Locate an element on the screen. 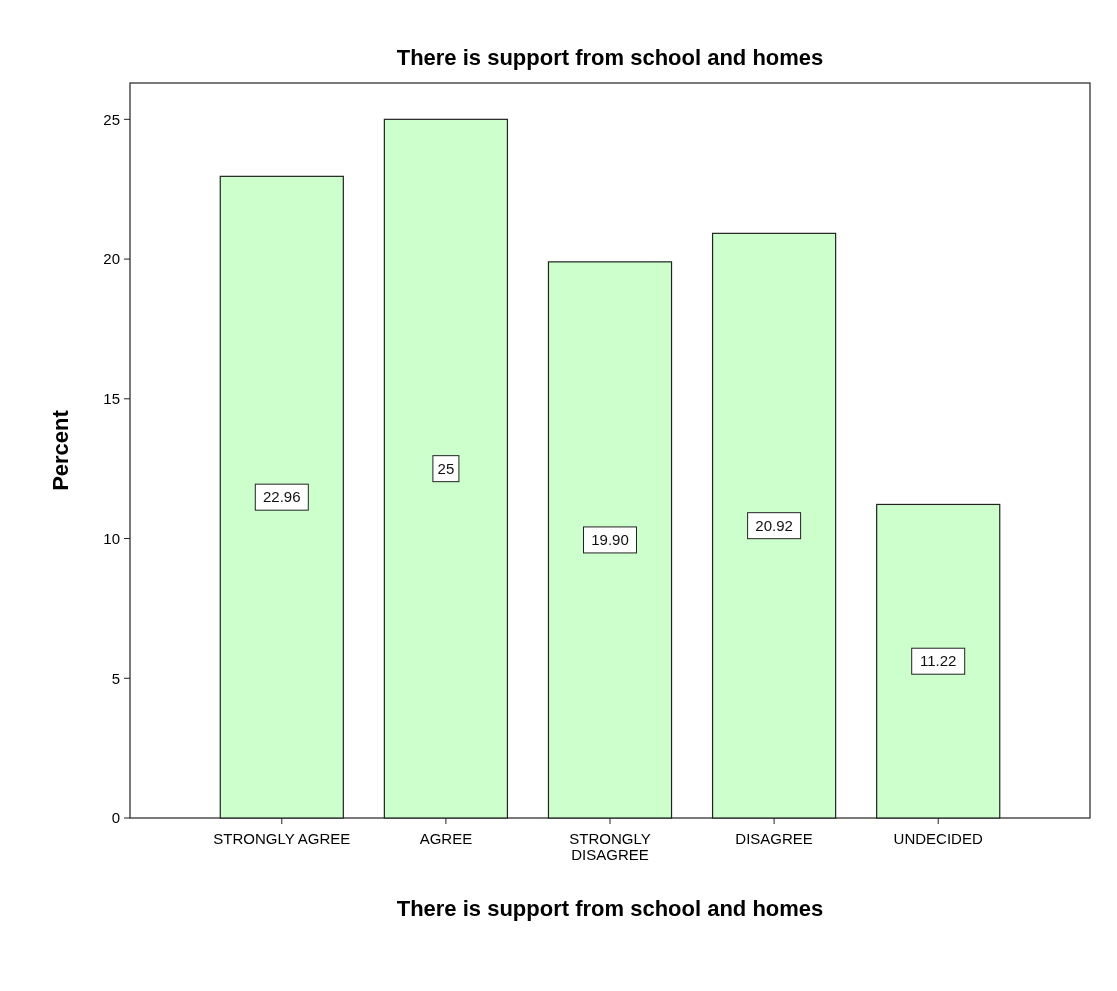 The image size is (1117, 991). y-tick-label: 20 is located at coordinates (111, 259).